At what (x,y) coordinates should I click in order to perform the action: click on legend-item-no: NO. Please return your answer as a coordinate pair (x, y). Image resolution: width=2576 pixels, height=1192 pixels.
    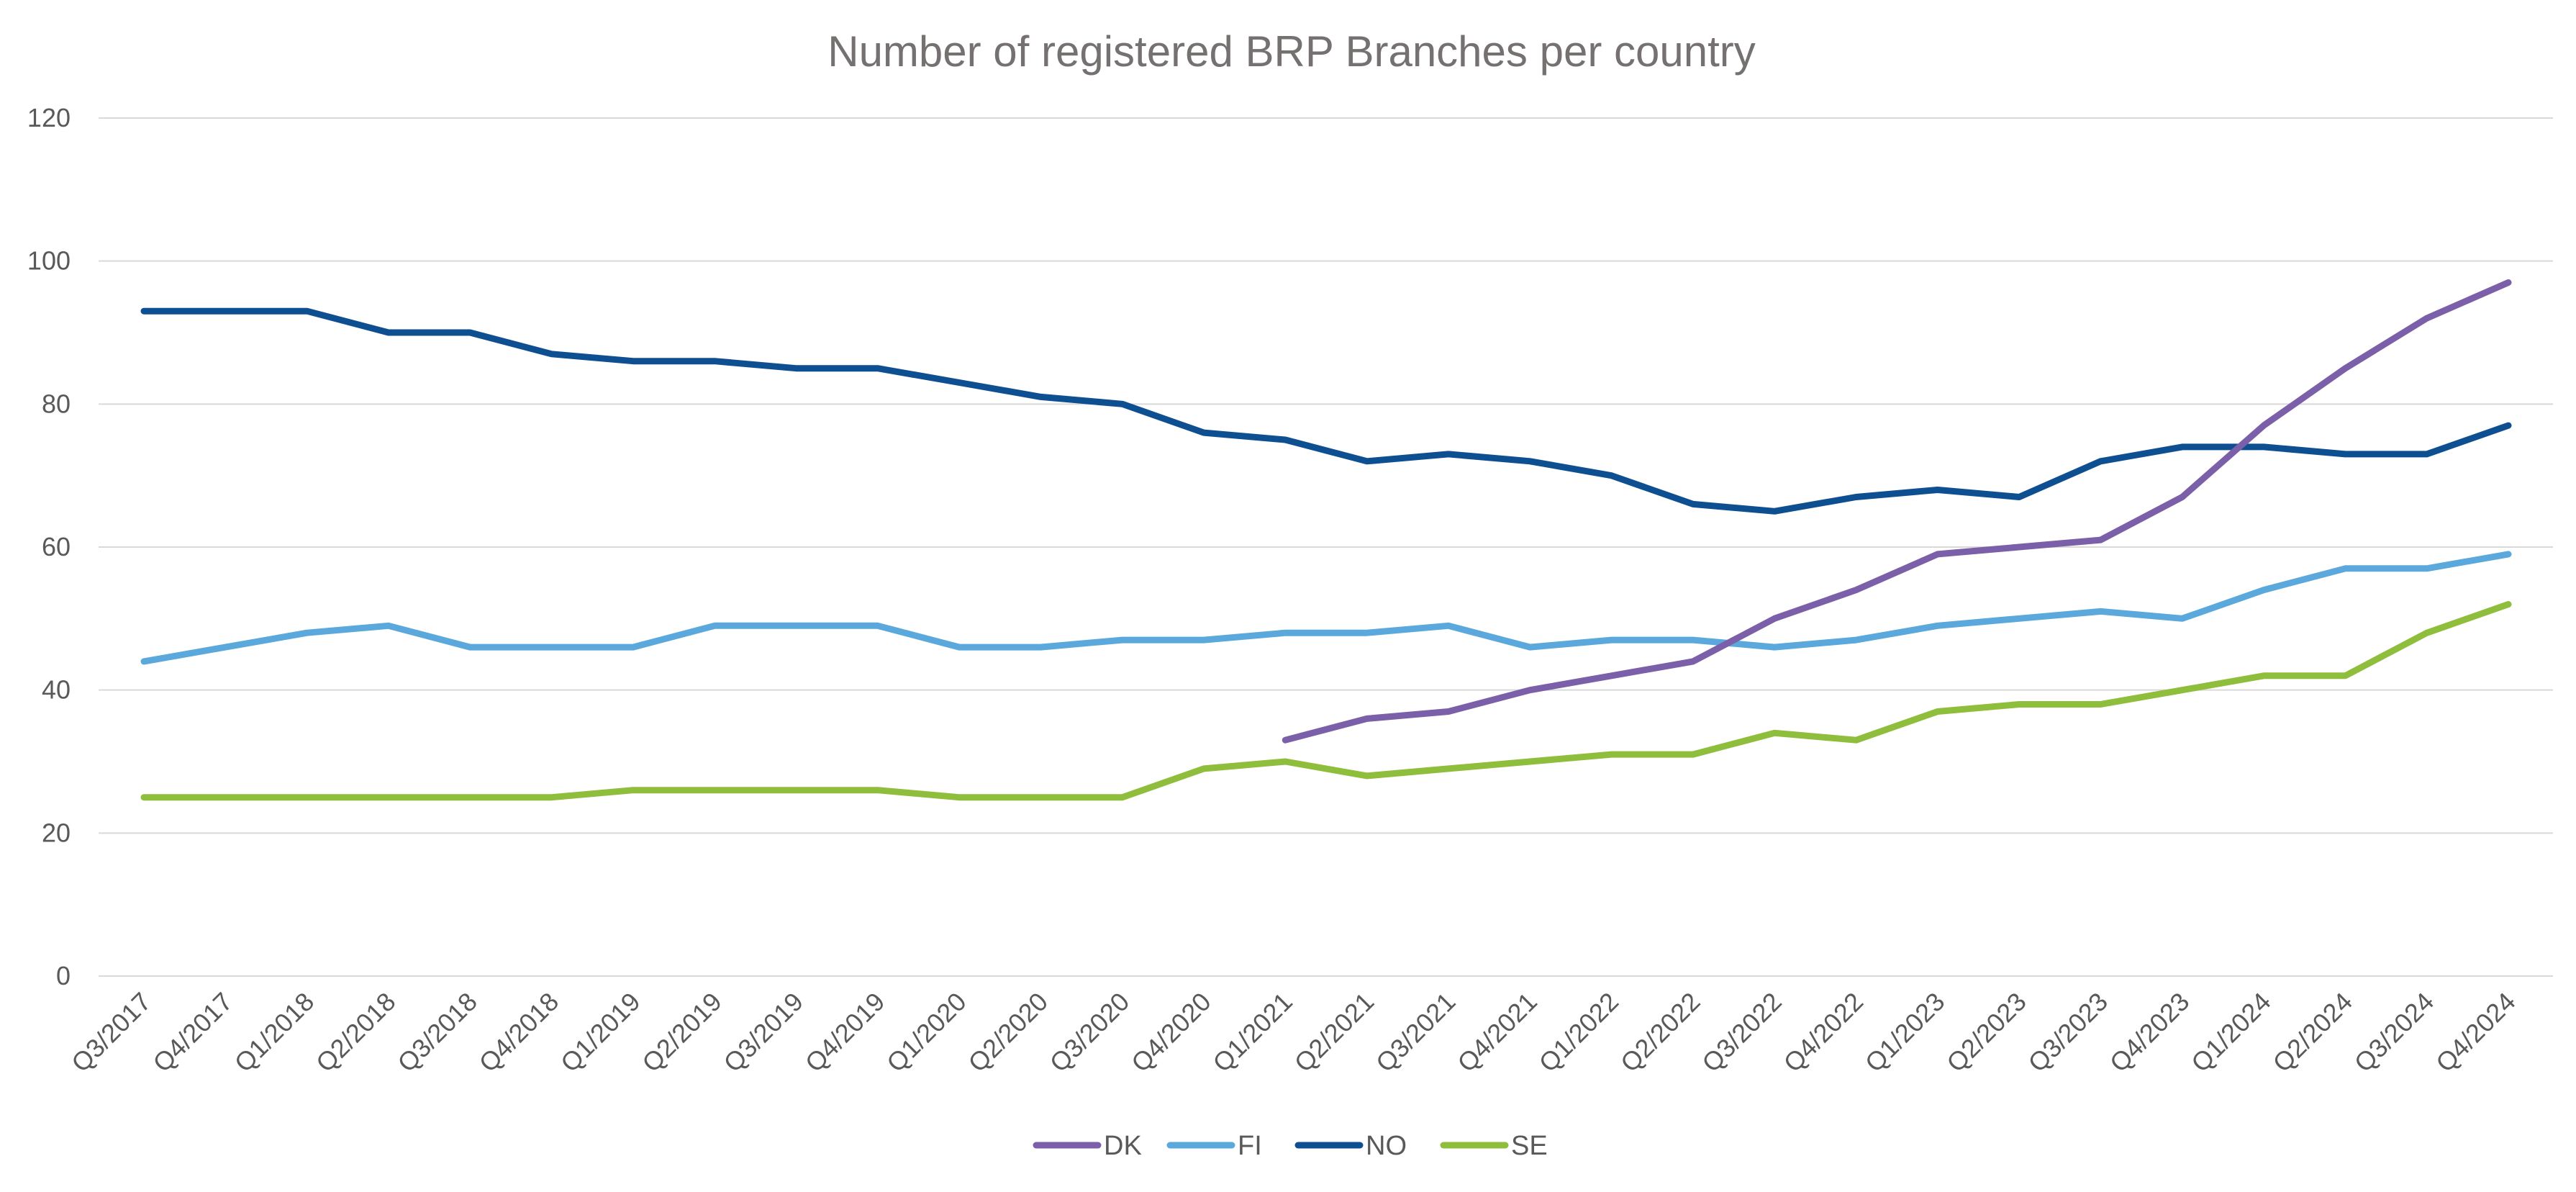
    Looking at the image, I should click on (1350, 1146).